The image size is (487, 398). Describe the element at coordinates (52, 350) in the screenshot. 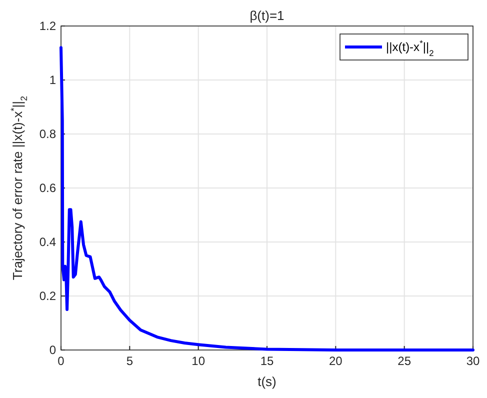

I see `y-tick-label: 0` at that location.